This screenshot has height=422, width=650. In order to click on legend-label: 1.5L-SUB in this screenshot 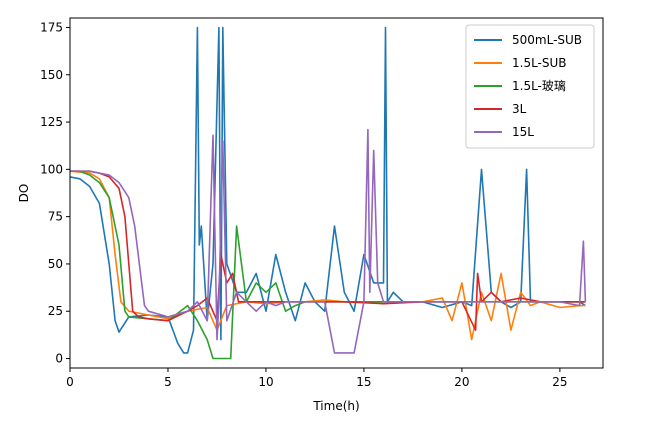, I will do `click(539, 63)`.